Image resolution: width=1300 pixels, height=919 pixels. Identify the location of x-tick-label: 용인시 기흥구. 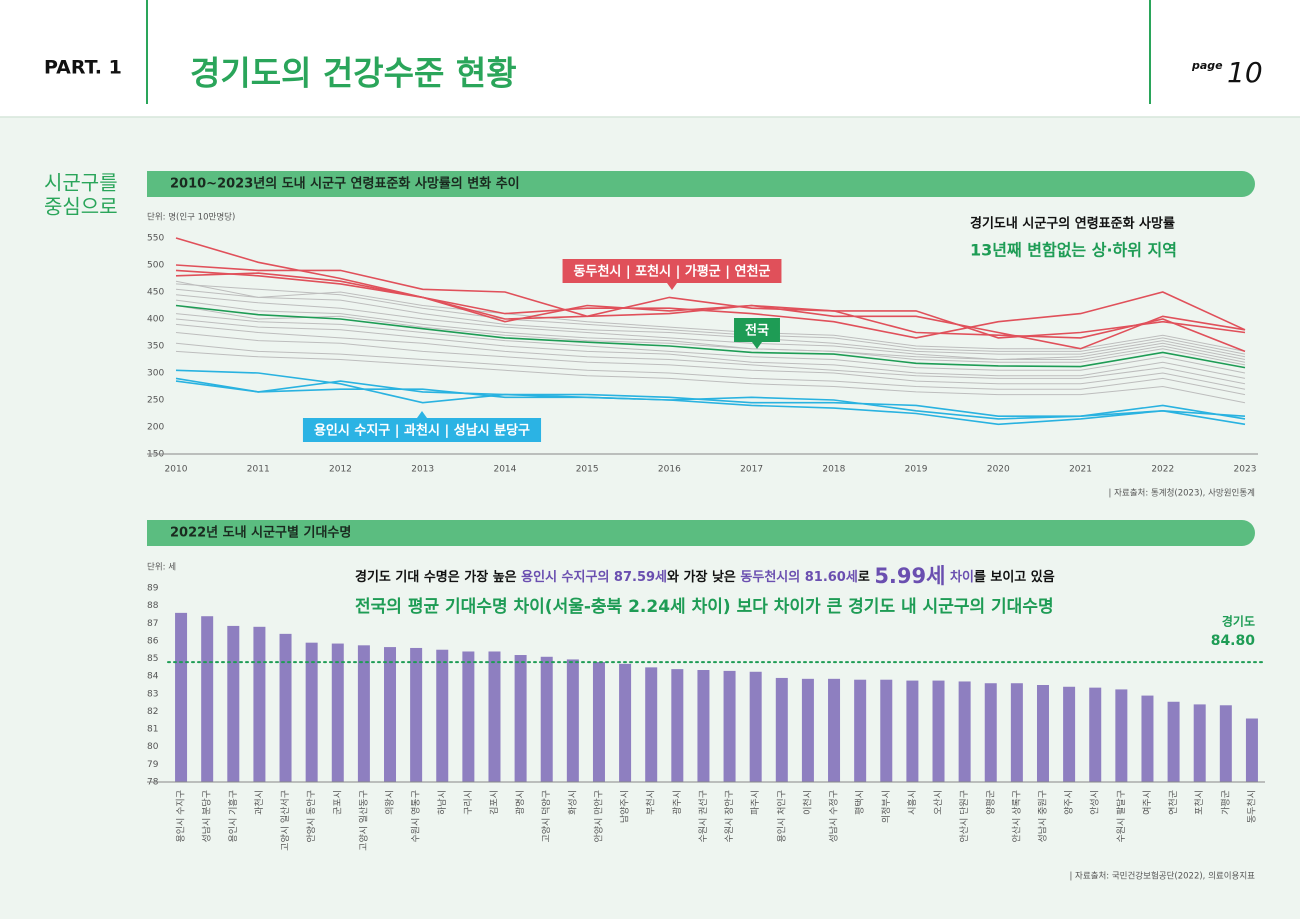
(233, 816).